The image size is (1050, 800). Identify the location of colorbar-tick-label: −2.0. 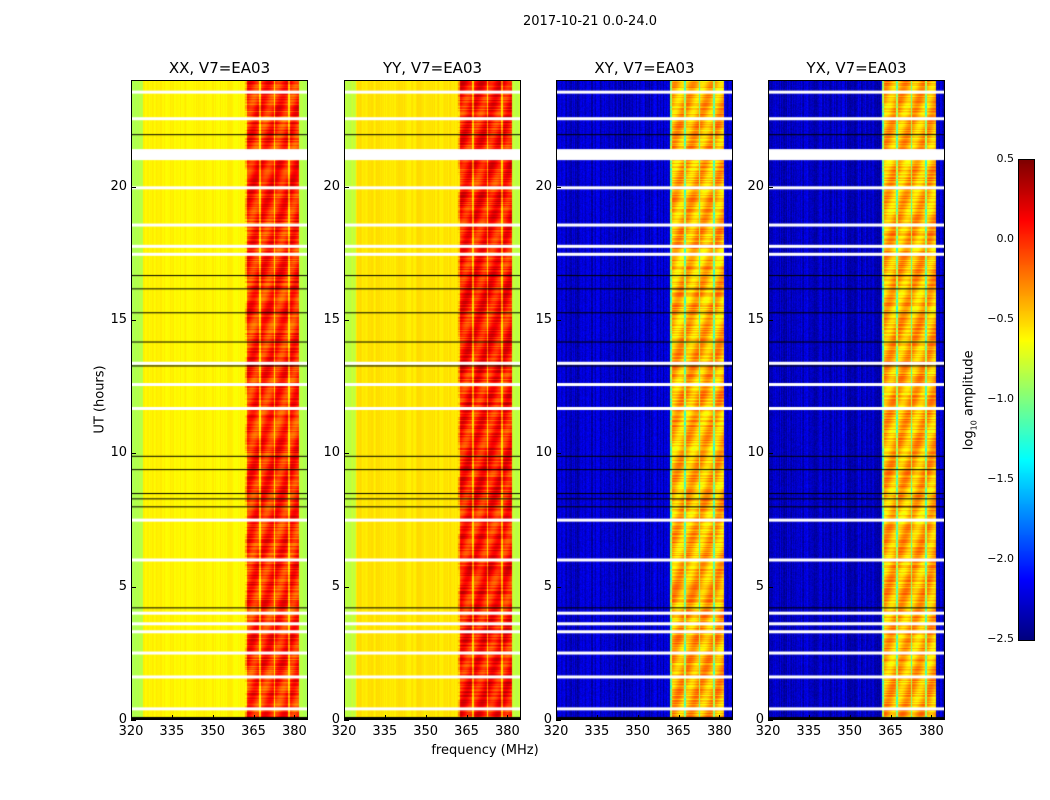
(1000, 558).